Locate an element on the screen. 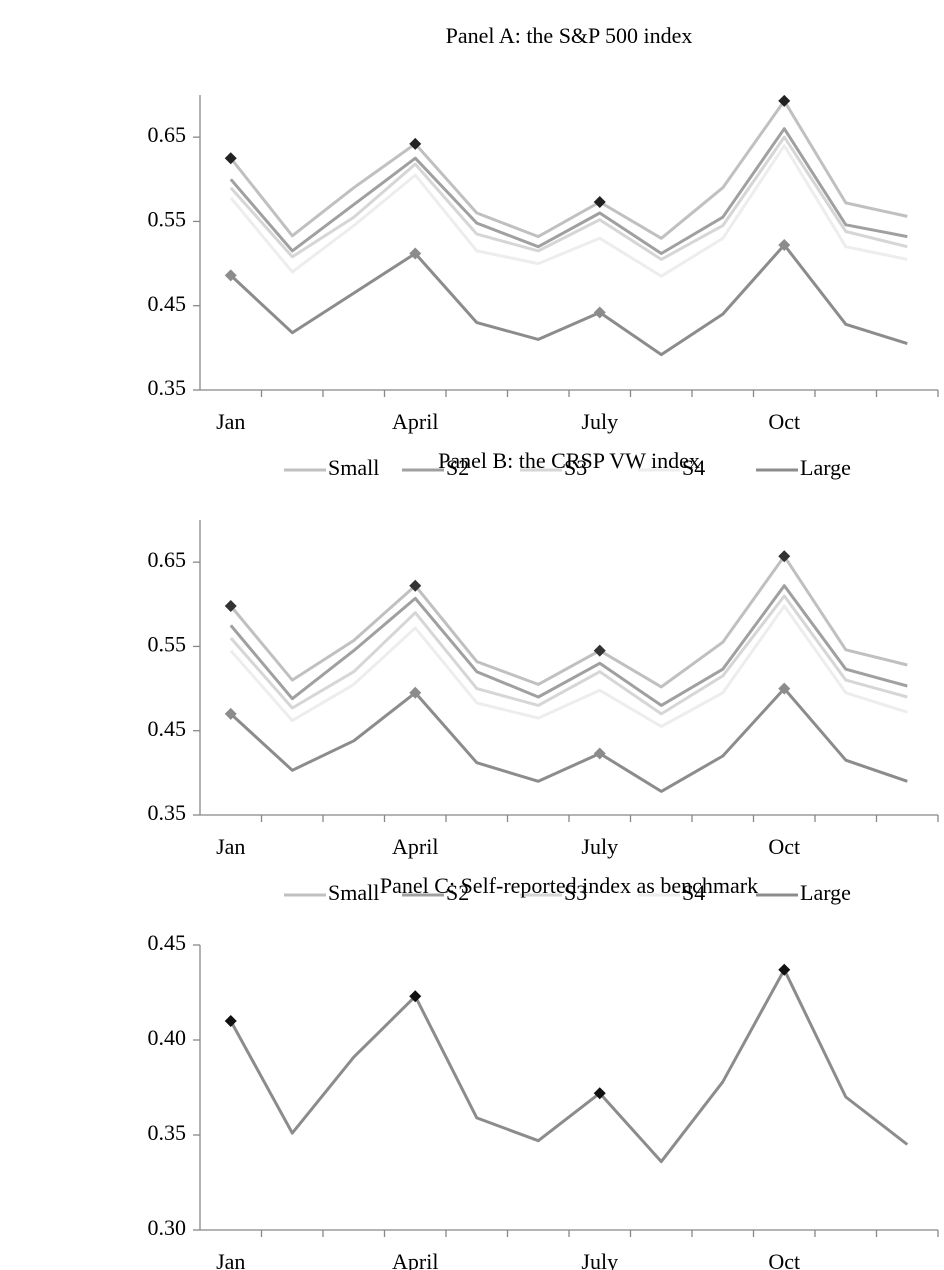  chart-title: Panel A: the S&P 500 index is located at coordinates (569, 35).